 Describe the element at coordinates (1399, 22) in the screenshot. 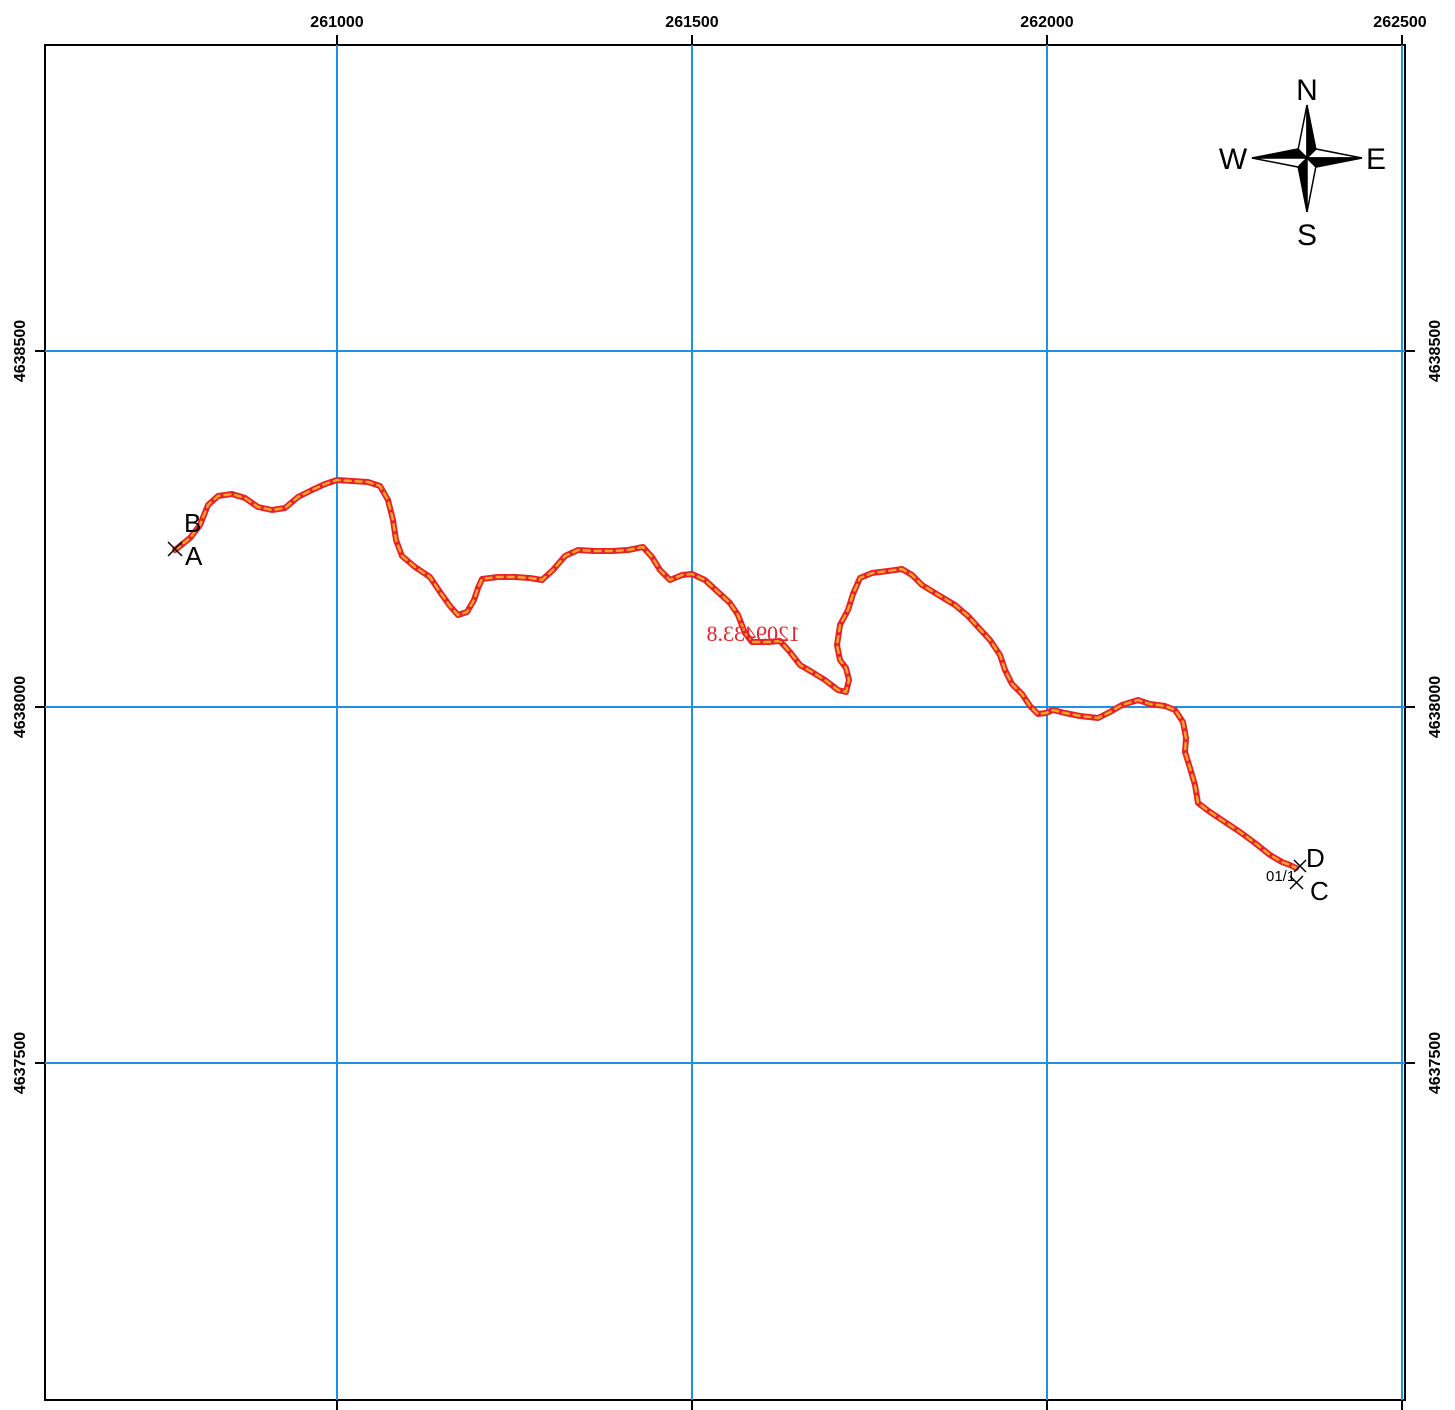

I see `x-tick-label-262500: 262500` at that location.